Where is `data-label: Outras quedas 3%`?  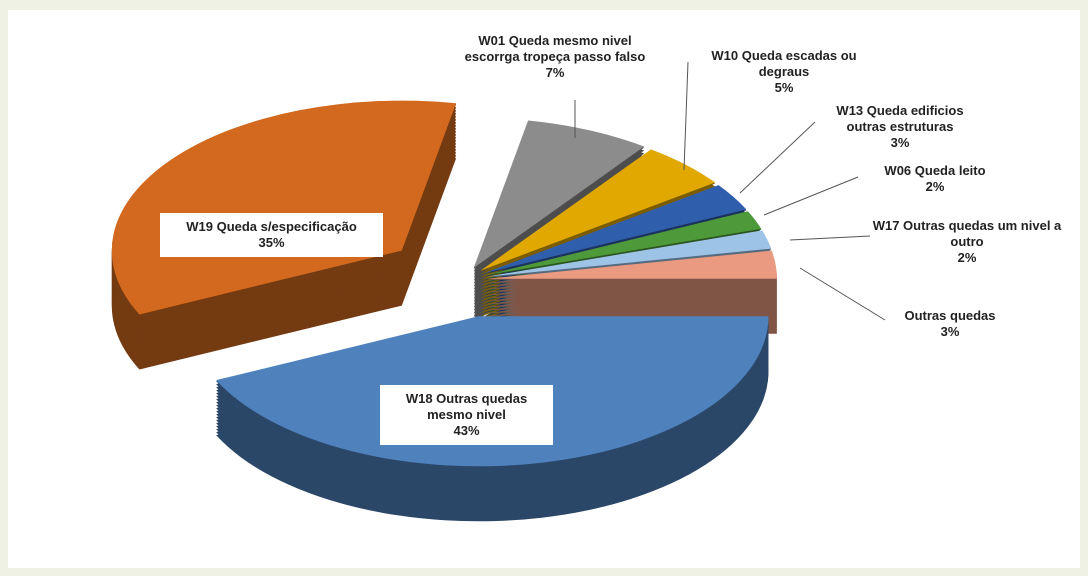 data-label: Outras quedas 3% is located at coordinates (950, 324).